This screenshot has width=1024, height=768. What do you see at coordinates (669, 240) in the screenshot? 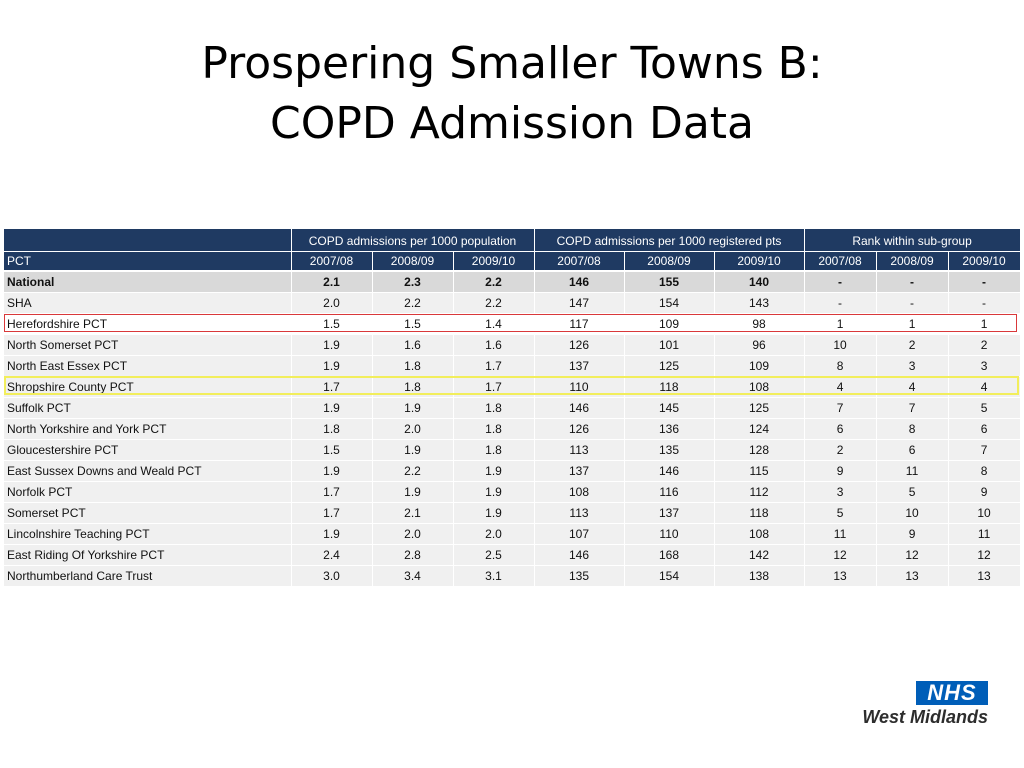
I see `group-header-registered: COPD admissions per 1000 registered pts` at bounding box center [669, 240].